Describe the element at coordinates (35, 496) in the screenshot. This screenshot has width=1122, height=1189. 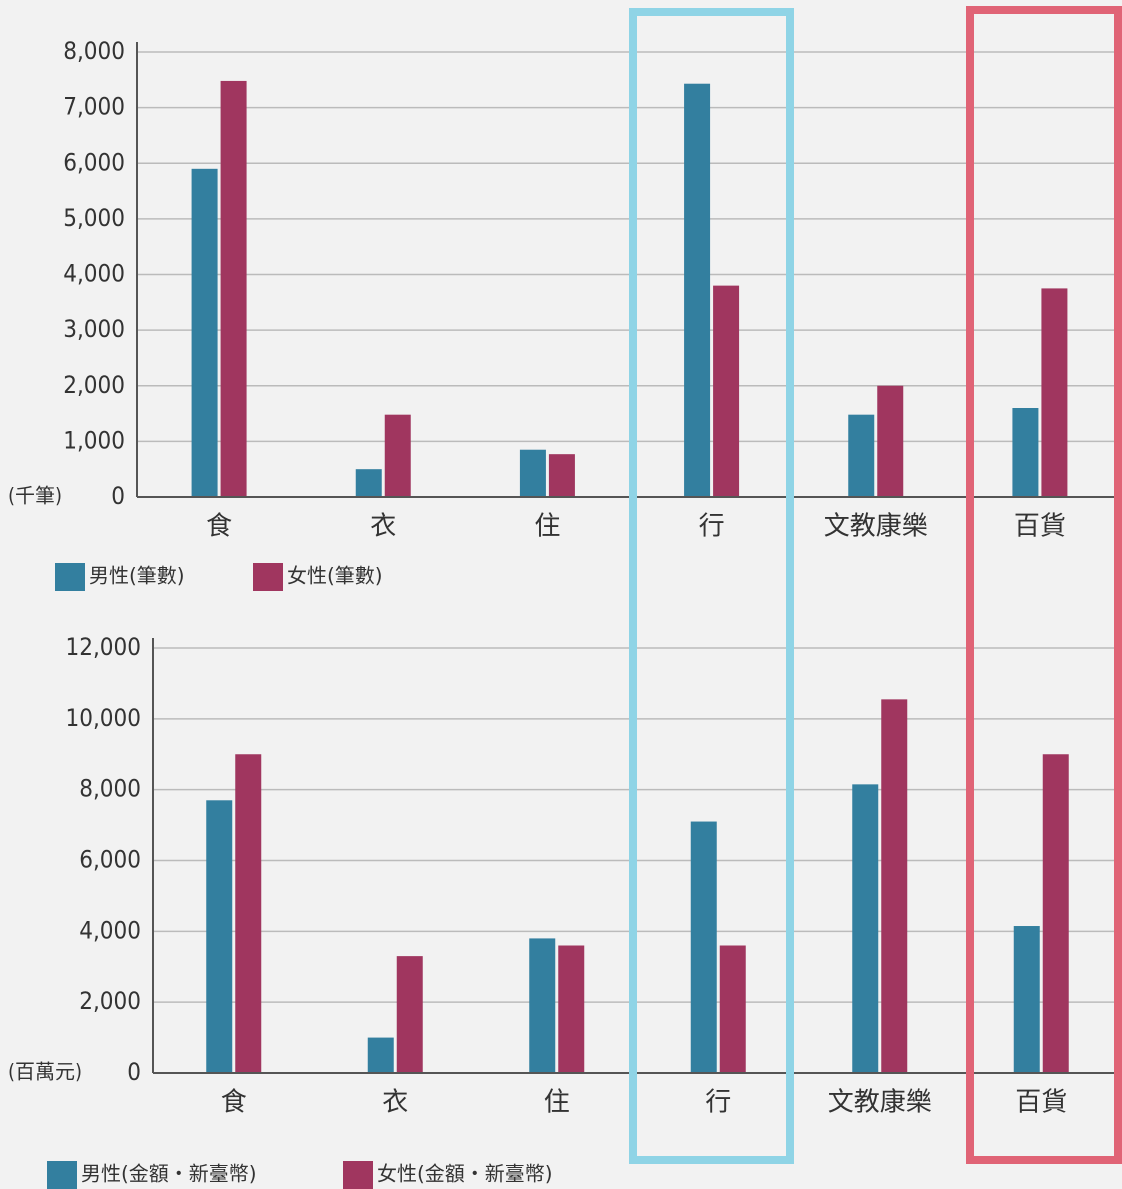
I see `y-axis-label: (千筆)` at that location.